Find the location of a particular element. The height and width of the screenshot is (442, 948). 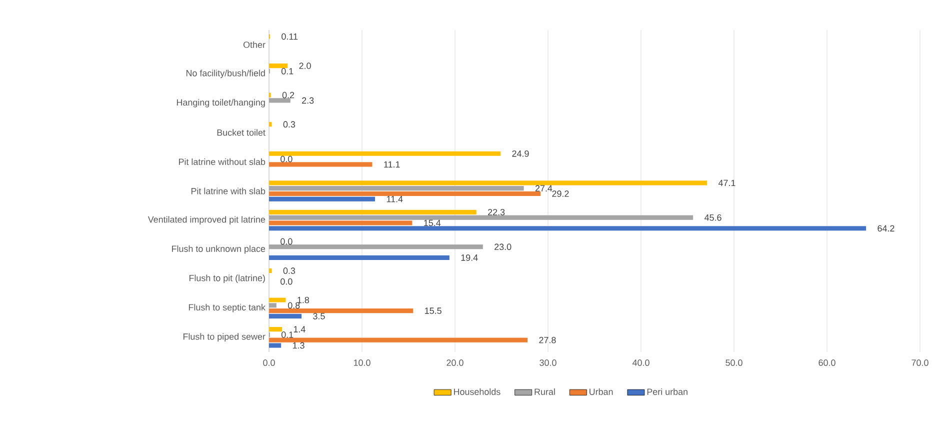

data-label: 2.0 is located at coordinates (305, 65).